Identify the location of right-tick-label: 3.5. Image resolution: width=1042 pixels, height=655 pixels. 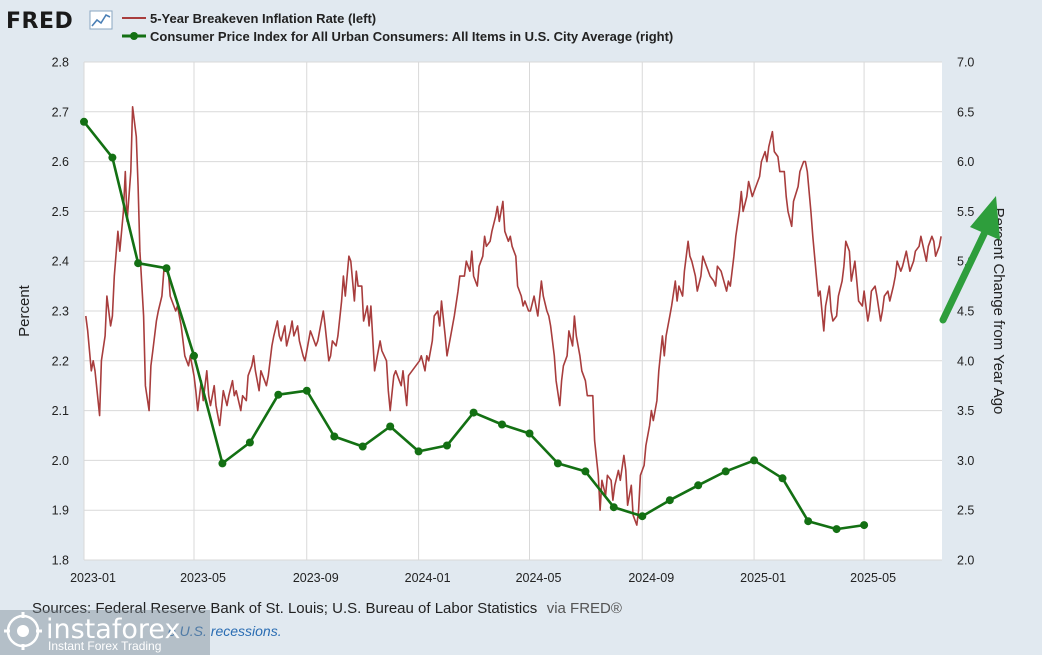
(965, 411).